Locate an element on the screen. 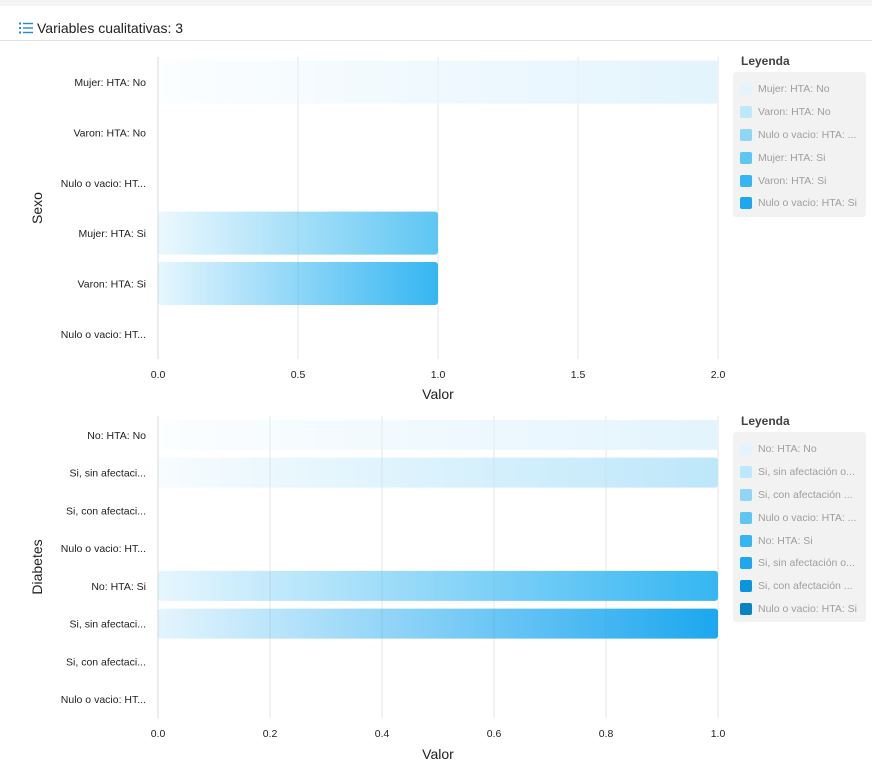  y-axis-title: Diabetes is located at coordinates (37, 566).